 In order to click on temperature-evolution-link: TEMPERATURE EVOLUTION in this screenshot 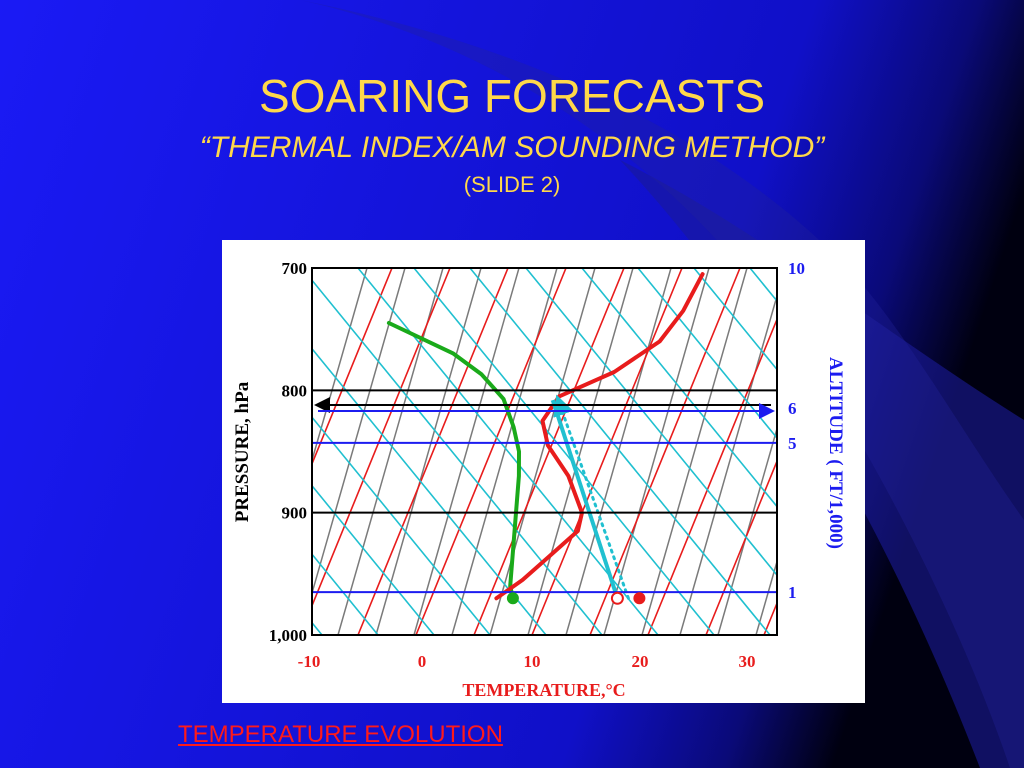, I will do `click(340, 734)`.